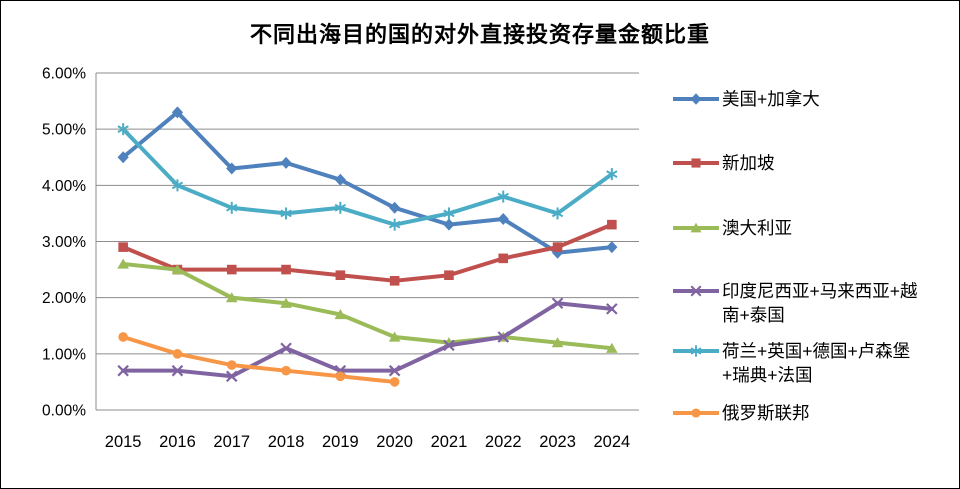 The width and height of the screenshot is (960, 489). Describe the element at coordinates (64, 354) in the screenshot. I see `y-tick-label: 1.00%` at that location.